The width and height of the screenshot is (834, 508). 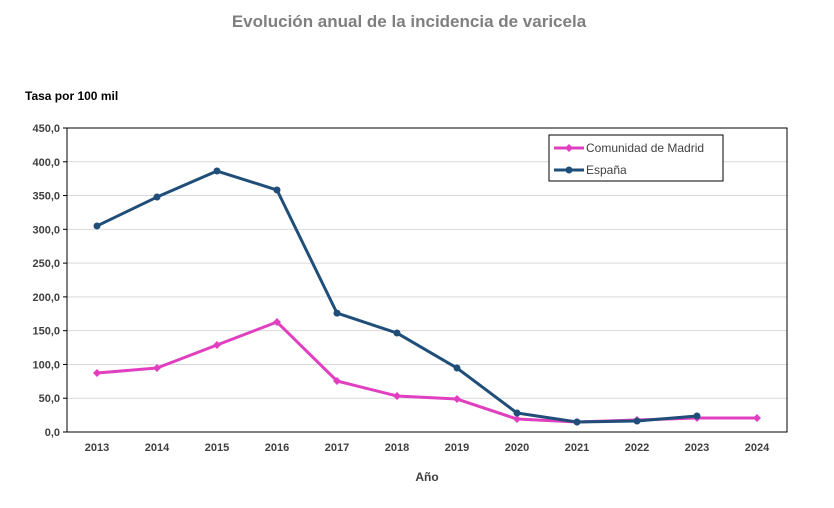 I want to click on y-tick-label: 250,0, so click(x=46, y=264).